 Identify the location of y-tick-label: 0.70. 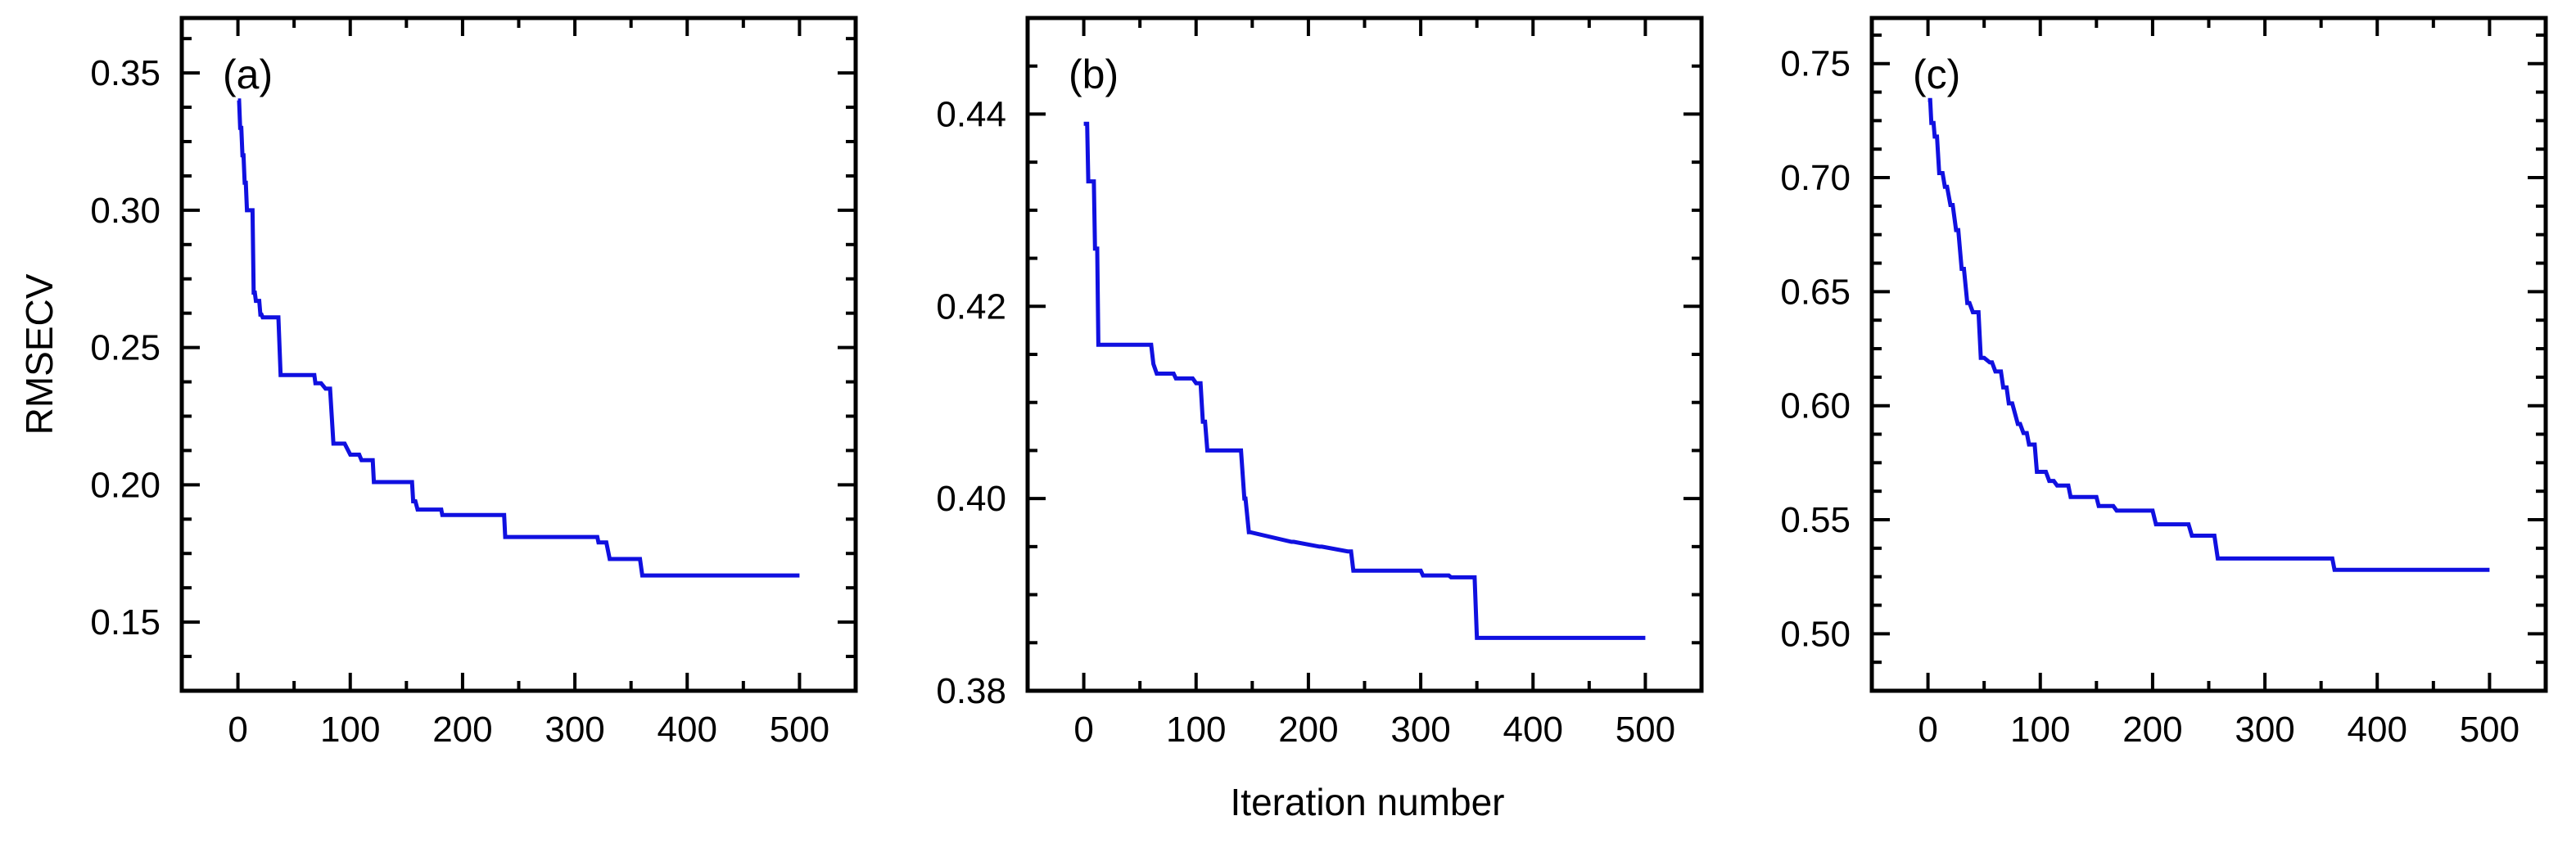
(1815, 178).